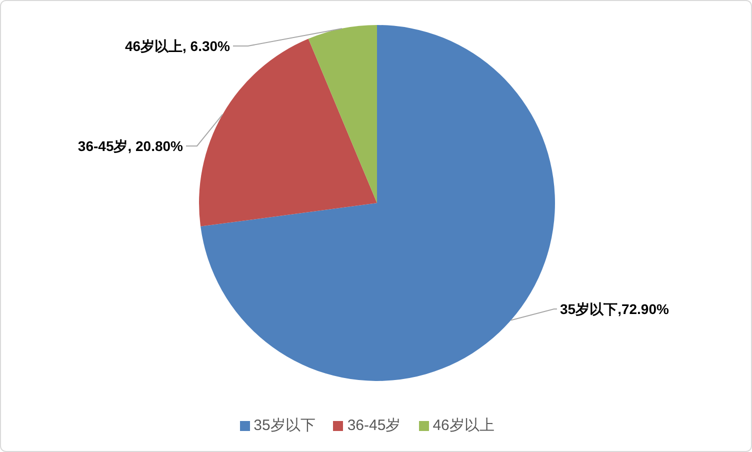  Describe the element at coordinates (131, 146) in the screenshot. I see `data-label: 36-45岁, 20.80%` at that location.